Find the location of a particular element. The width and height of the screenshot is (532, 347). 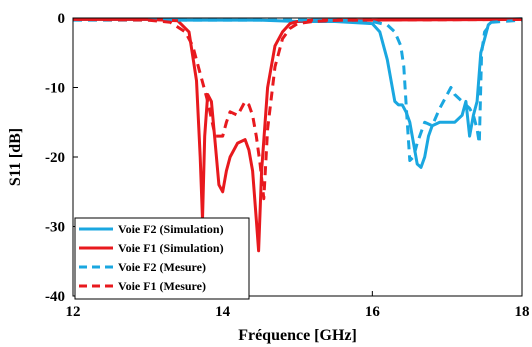

legend-box is located at coordinates (162, 258).